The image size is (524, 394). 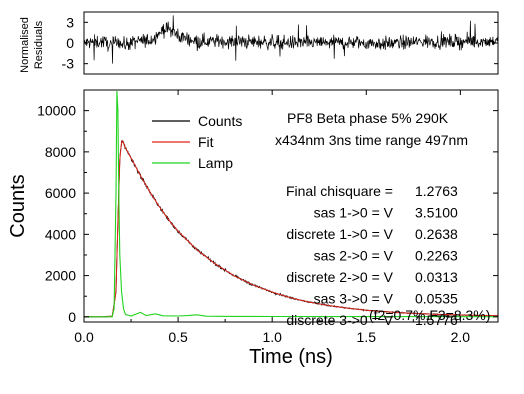 I want to click on residuals-series-group, so click(x=291, y=39).